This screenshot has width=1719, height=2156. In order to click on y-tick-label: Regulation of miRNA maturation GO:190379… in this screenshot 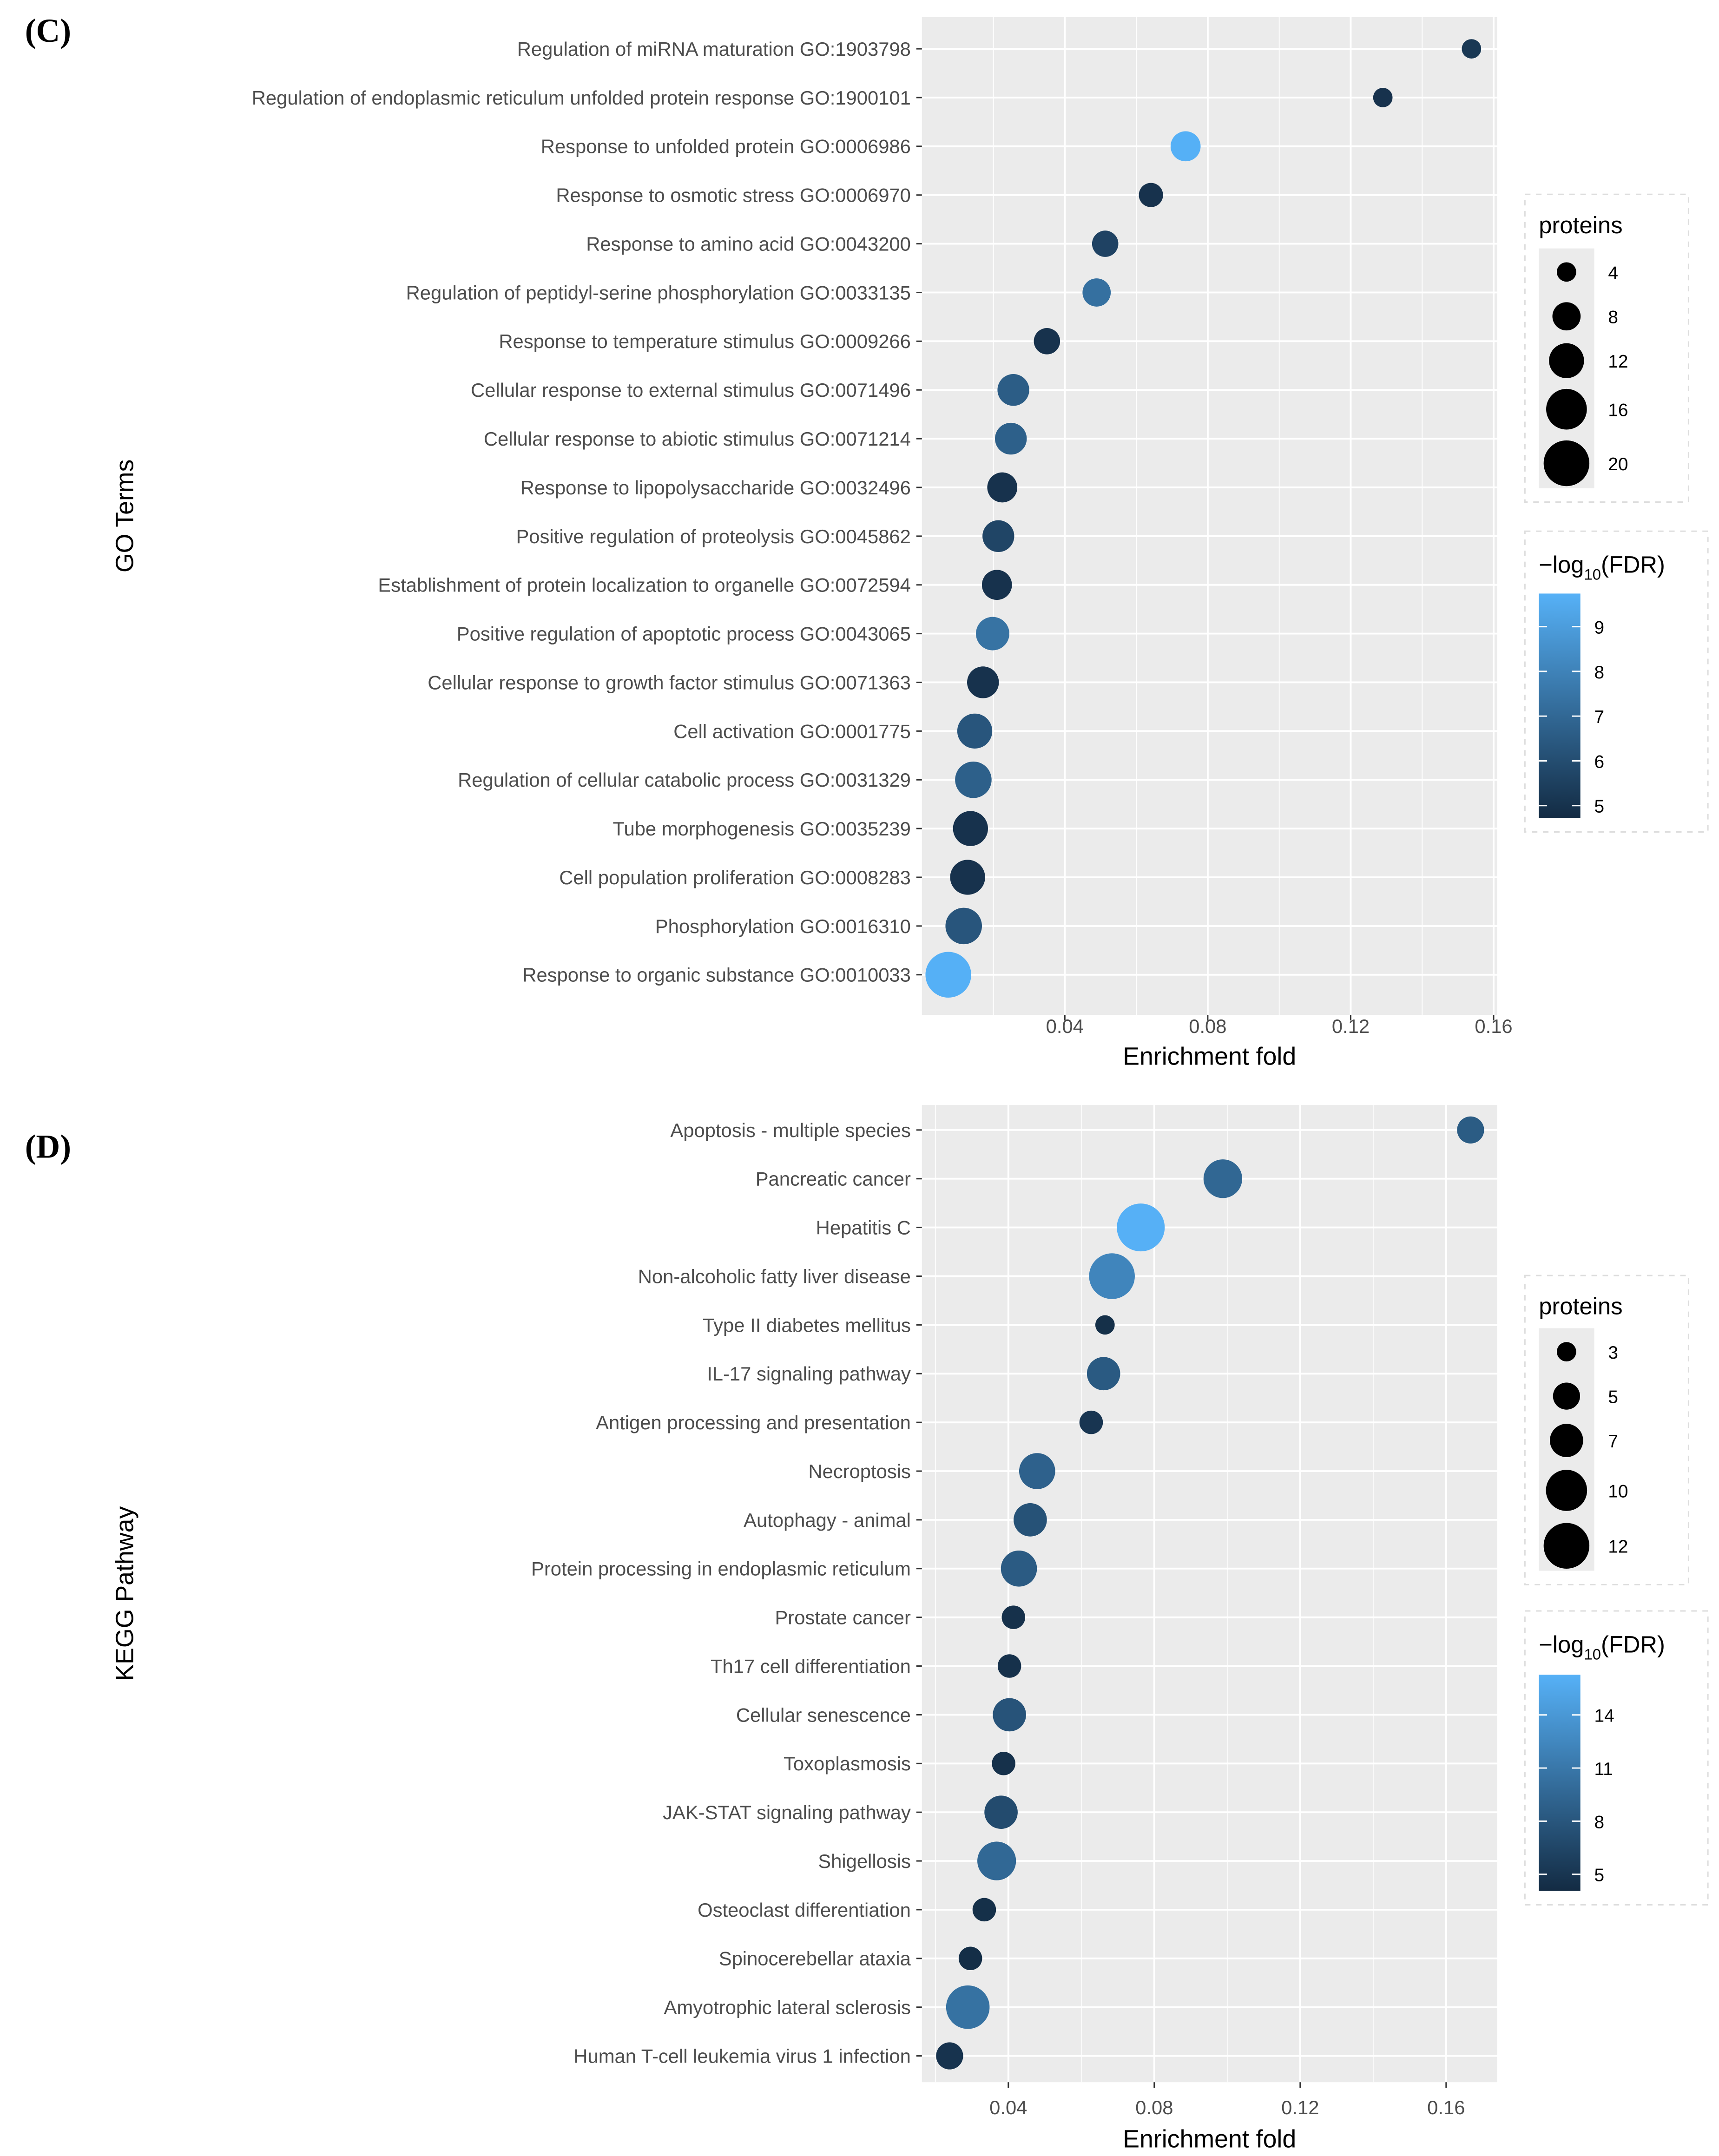, I will do `click(714, 49)`.